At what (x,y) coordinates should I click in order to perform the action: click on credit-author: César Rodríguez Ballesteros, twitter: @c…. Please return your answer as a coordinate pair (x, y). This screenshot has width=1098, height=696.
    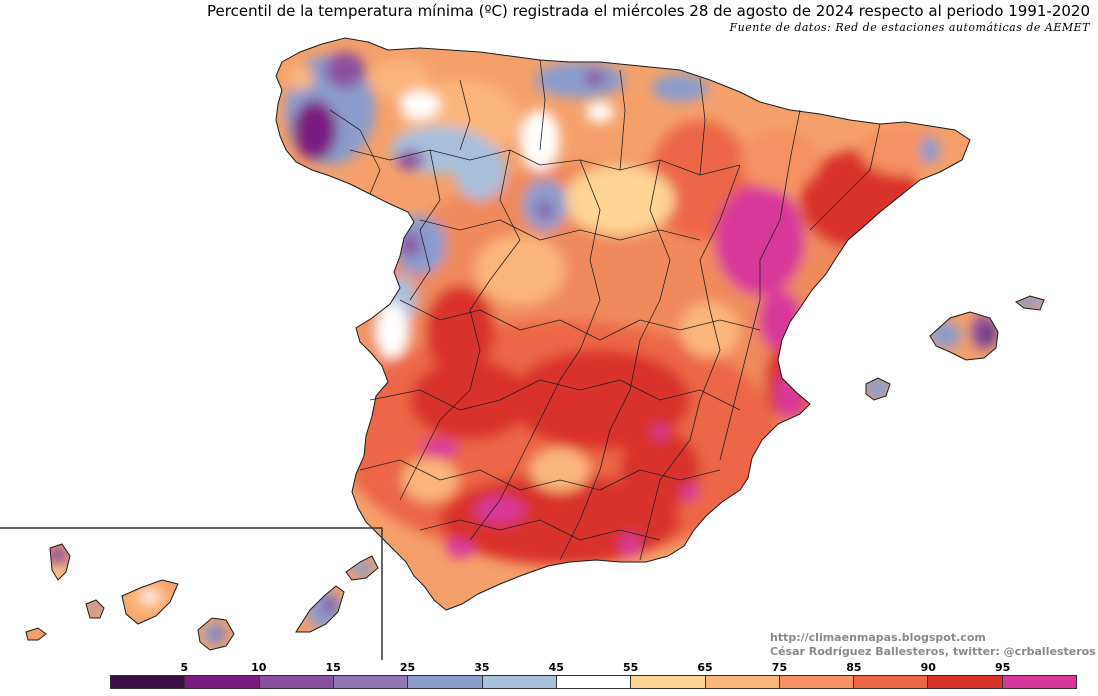
    Looking at the image, I should click on (933, 651).